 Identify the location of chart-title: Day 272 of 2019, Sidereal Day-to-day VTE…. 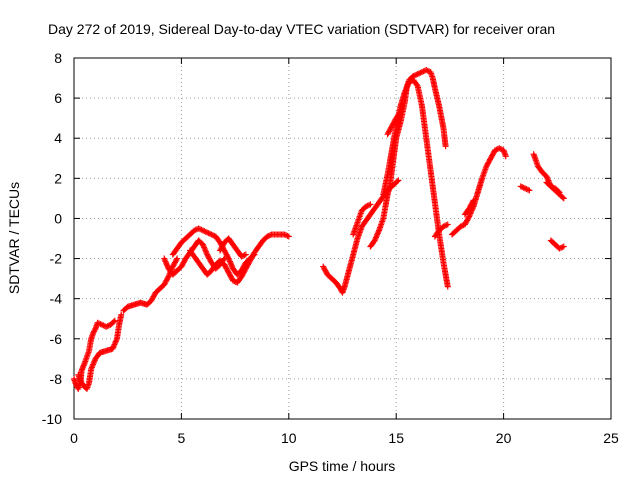
(301, 29).